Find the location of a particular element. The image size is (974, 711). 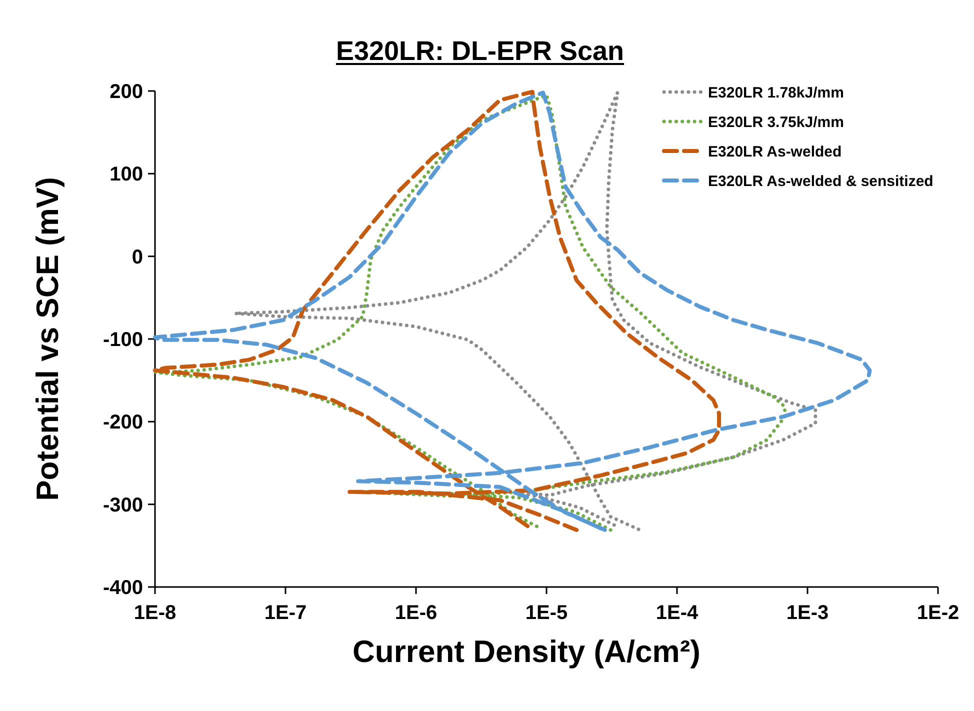

legend-label: E320LR 3.75kJ/mm is located at coordinates (776, 122).